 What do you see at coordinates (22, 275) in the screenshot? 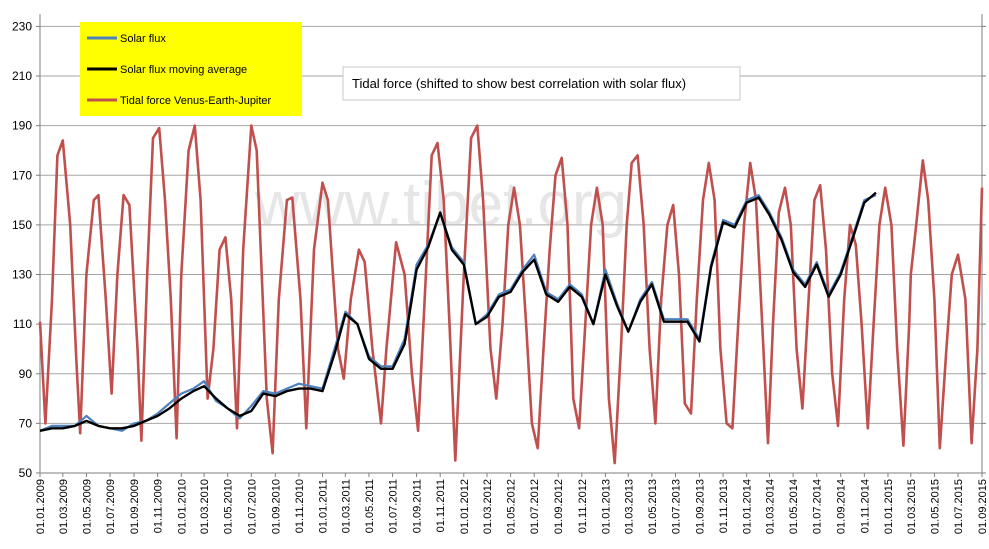
I see `y-tick-label: 130` at bounding box center [22, 275].